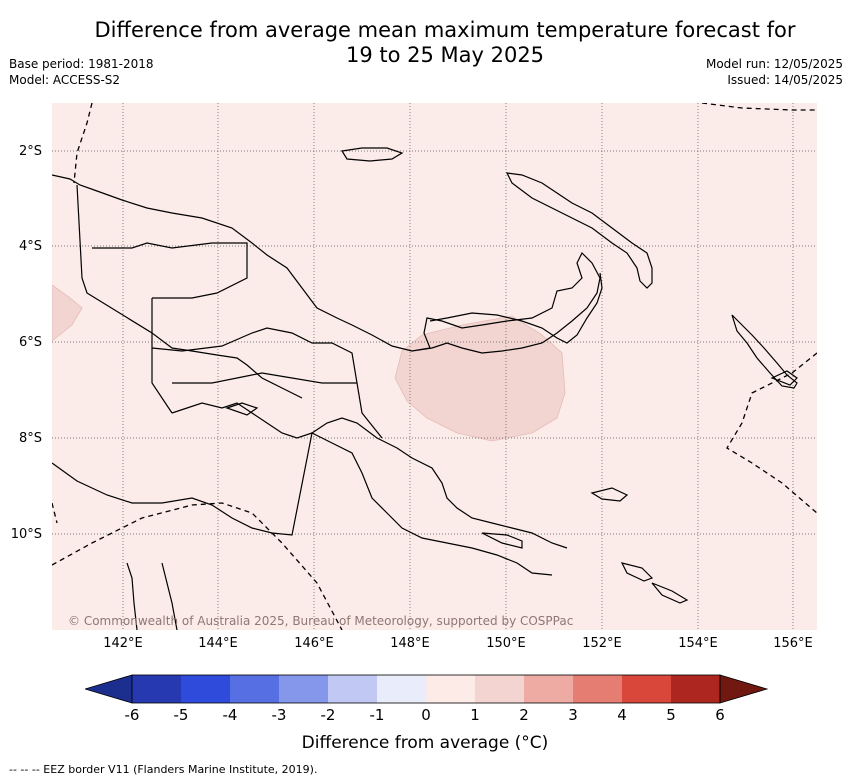 This screenshot has width=850, height=781. I want to click on title-line-2: 19 to 25 May 2025, so click(445, 55).